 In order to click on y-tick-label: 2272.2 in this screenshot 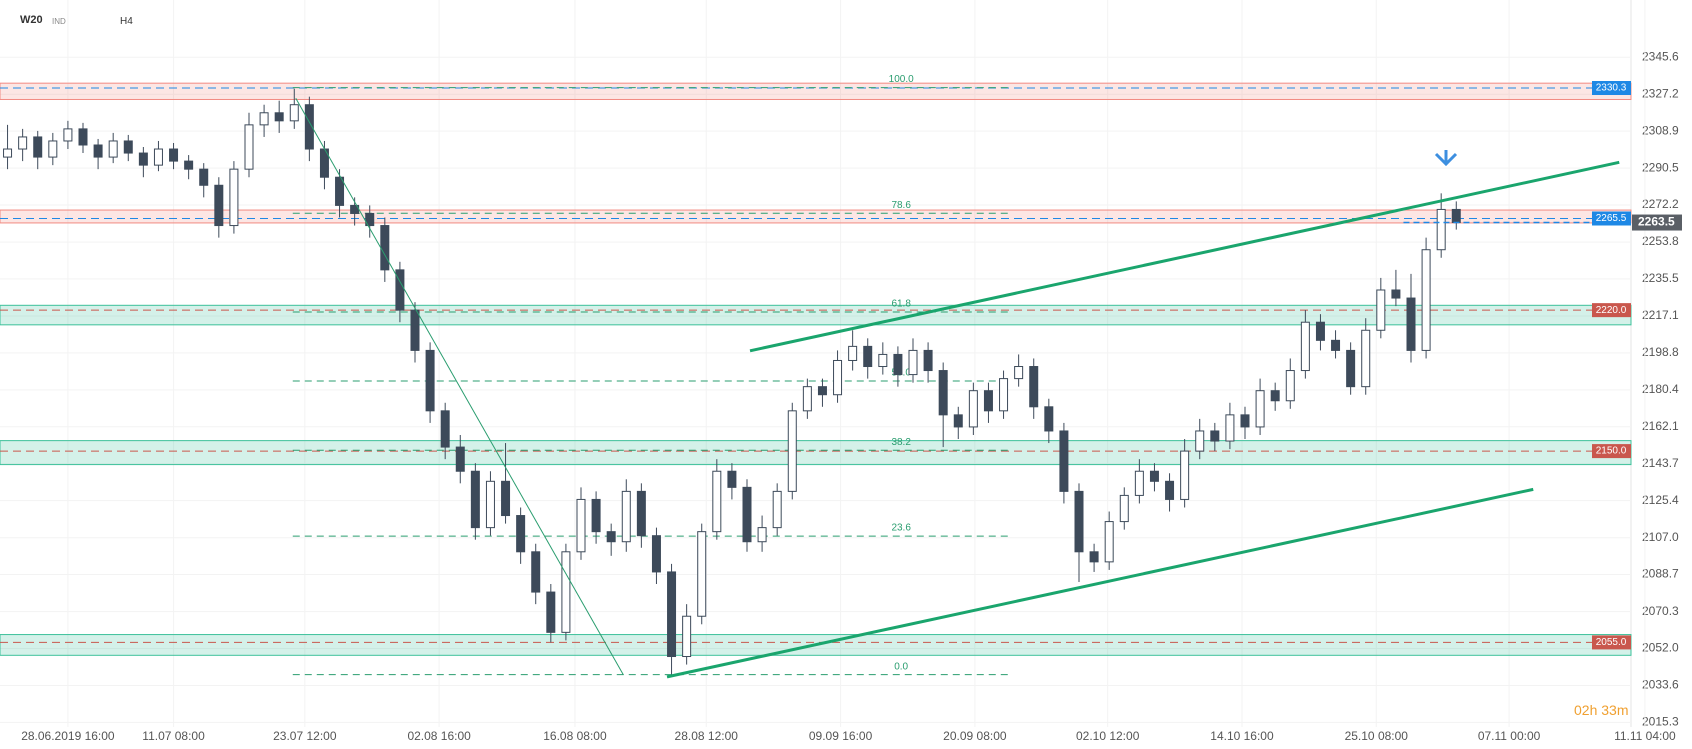, I will do `click(1660, 204)`.